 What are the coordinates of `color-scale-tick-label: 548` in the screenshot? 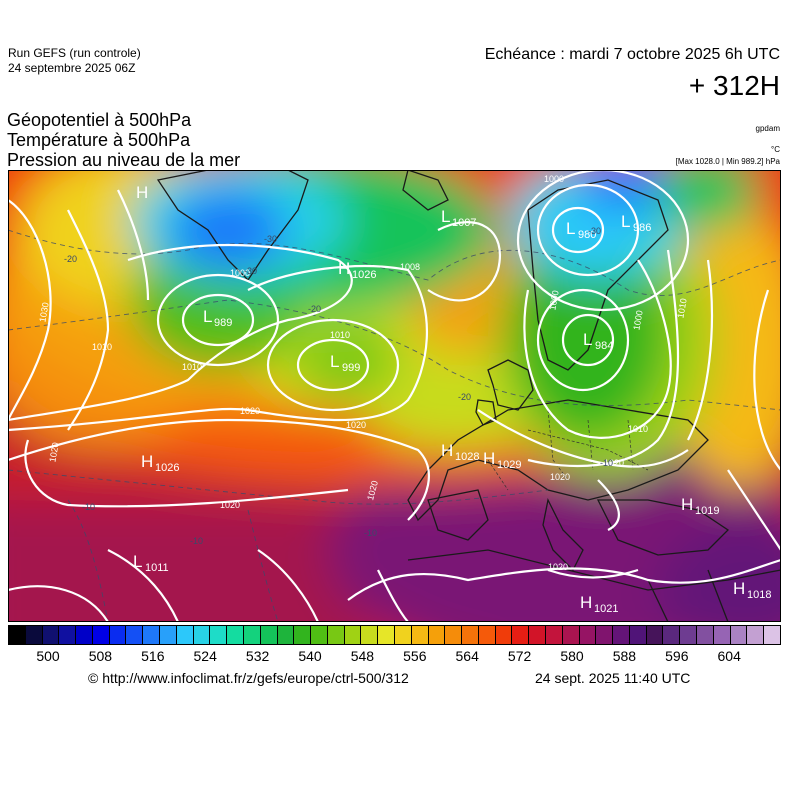 It's located at (362, 656).